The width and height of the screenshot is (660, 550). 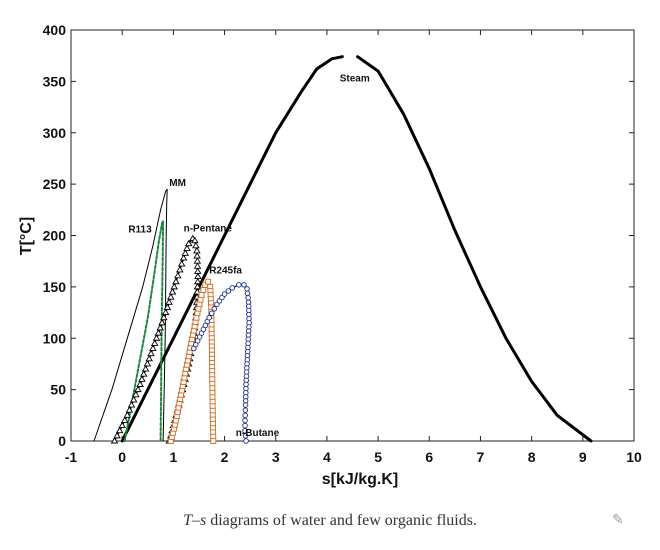 I want to click on series-line-mm, so click(x=130, y=315).